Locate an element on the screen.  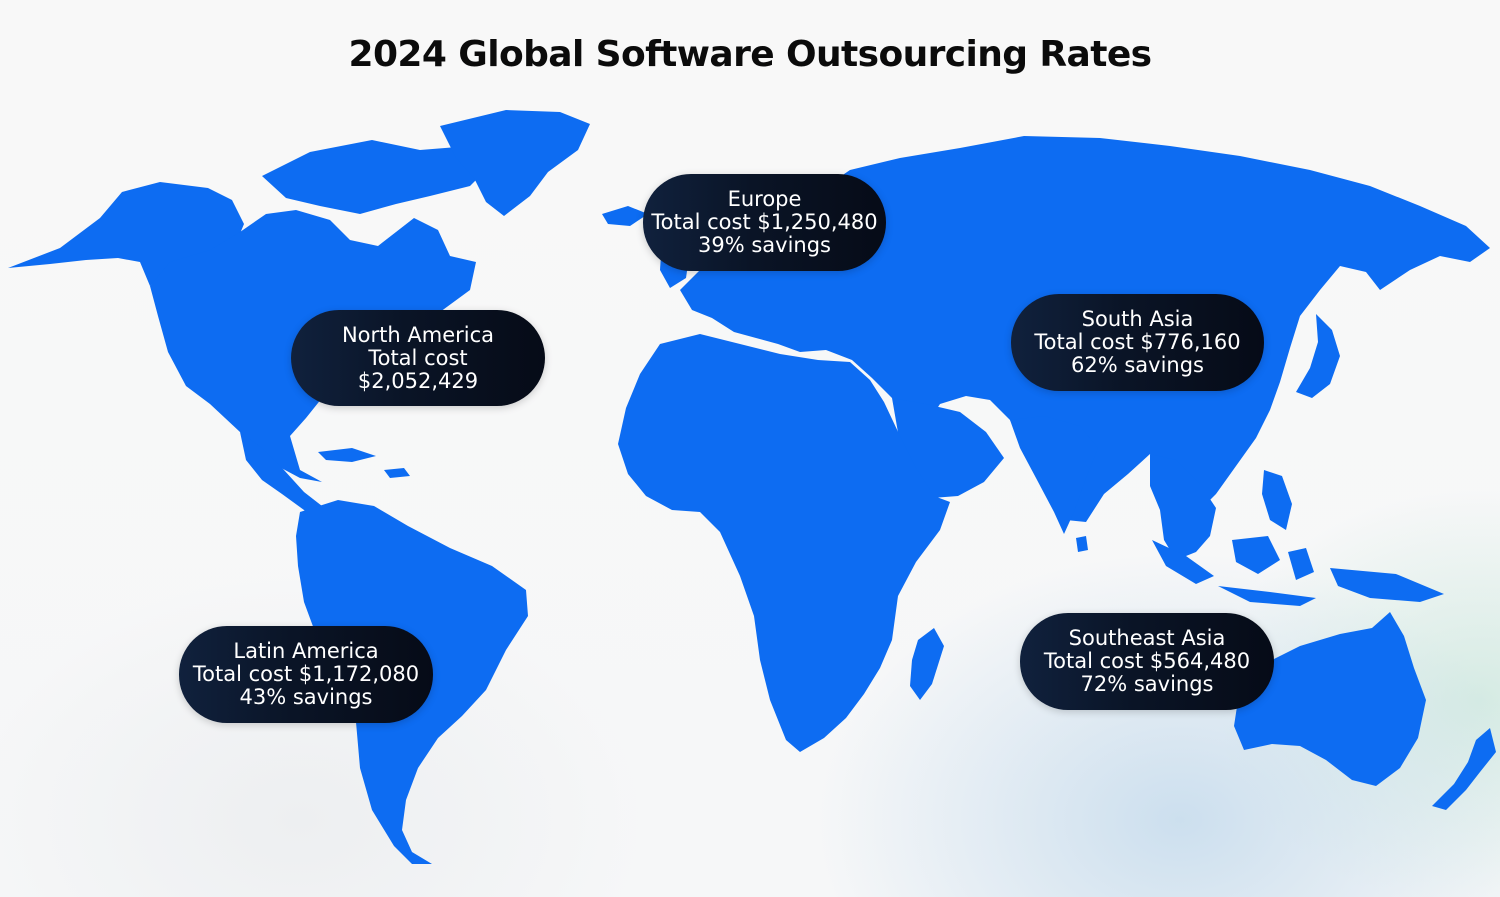
region-total-cost: Total cost $1,250,480 is located at coordinates (764, 222).